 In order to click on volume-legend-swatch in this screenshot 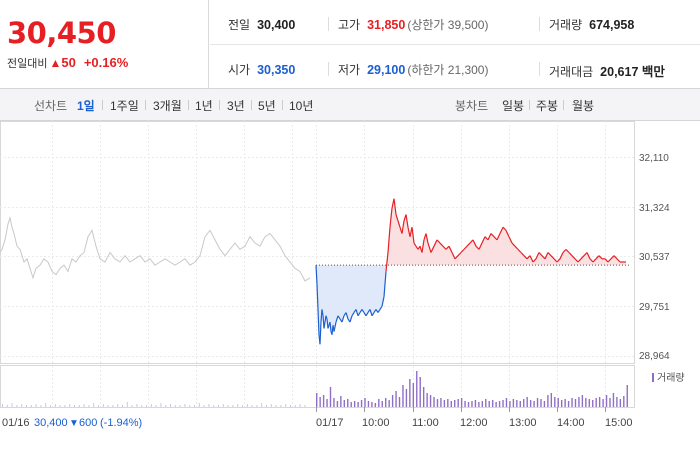, I will do `click(653, 377)`.